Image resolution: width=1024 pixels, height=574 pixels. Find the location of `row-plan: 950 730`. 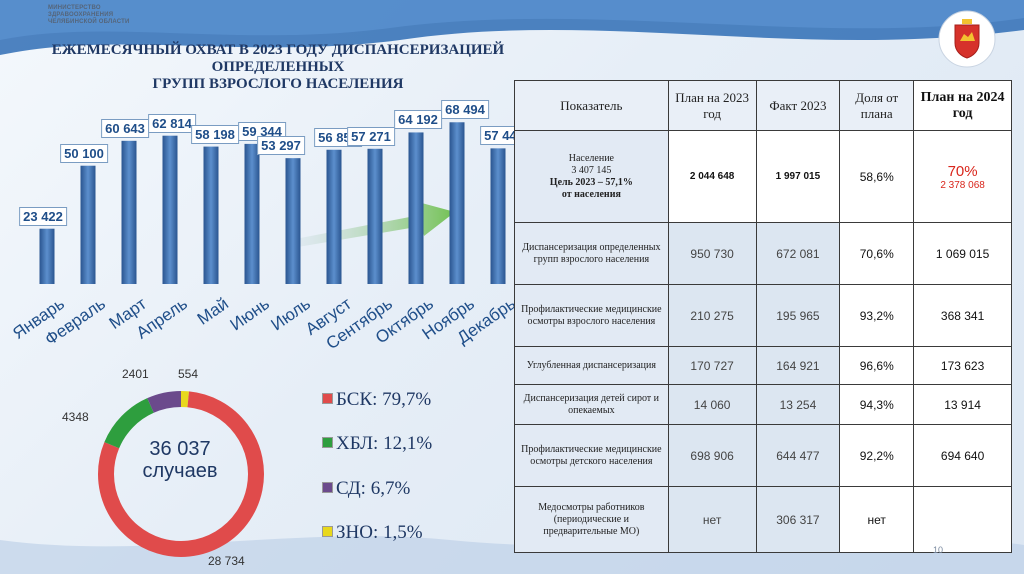

row-plan: 950 730 is located at coordinates (712, 253).